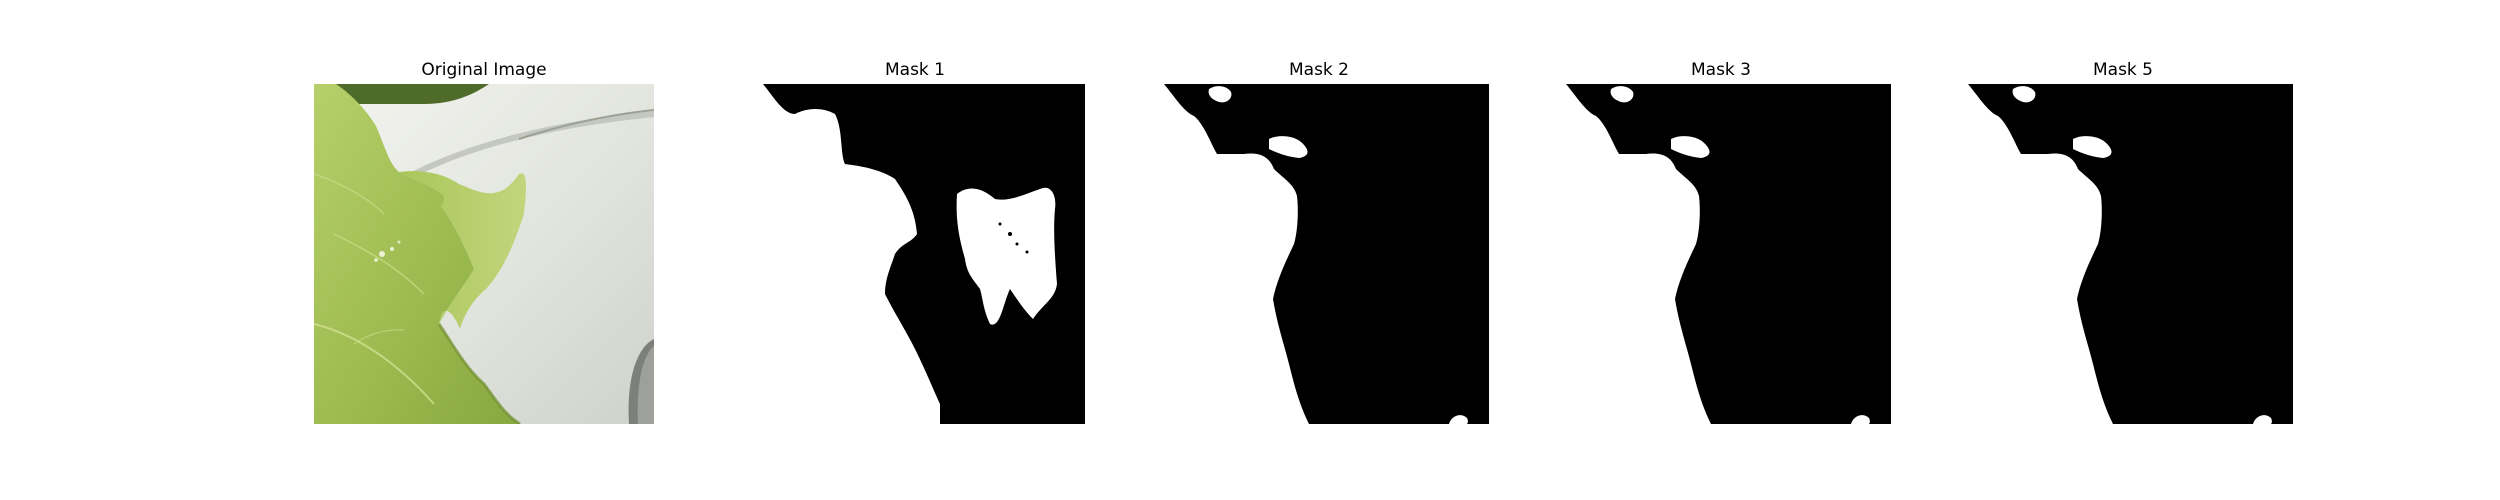 The width and height of the screenshot is (2500, 500). I want to click on mask-3-image, so click(1721, 254).